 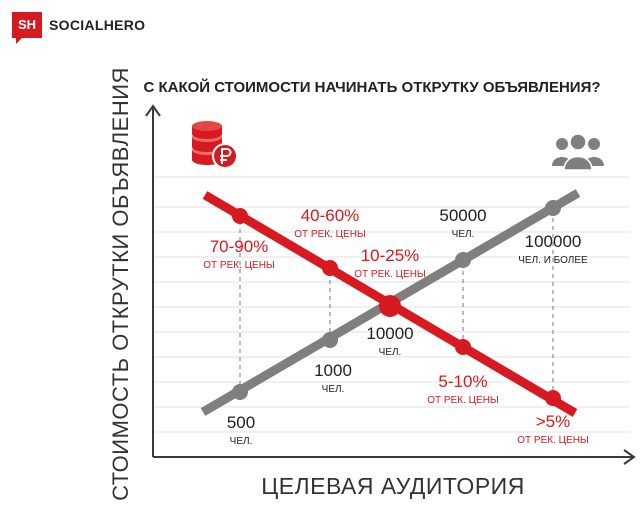 I want to click on people-group-icon, so click(x=578, y=152).